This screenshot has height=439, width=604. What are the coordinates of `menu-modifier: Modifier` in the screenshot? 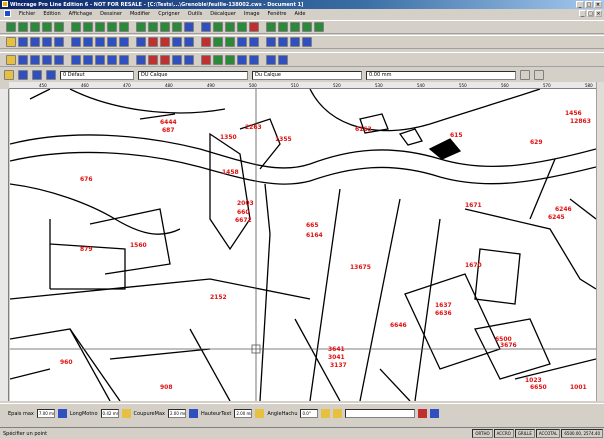 It's located at (140, 13).